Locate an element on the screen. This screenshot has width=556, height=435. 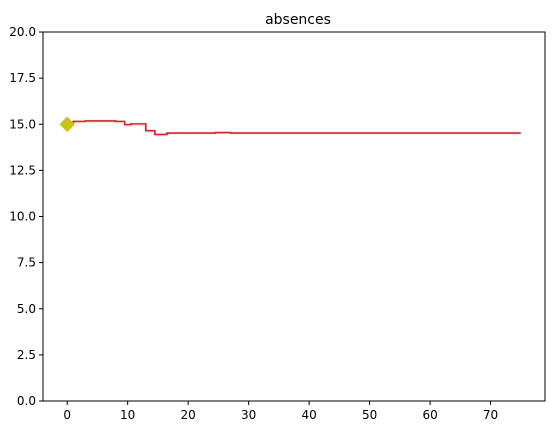
y-tick-label: 5.0 is located at coordinates (26, 309).